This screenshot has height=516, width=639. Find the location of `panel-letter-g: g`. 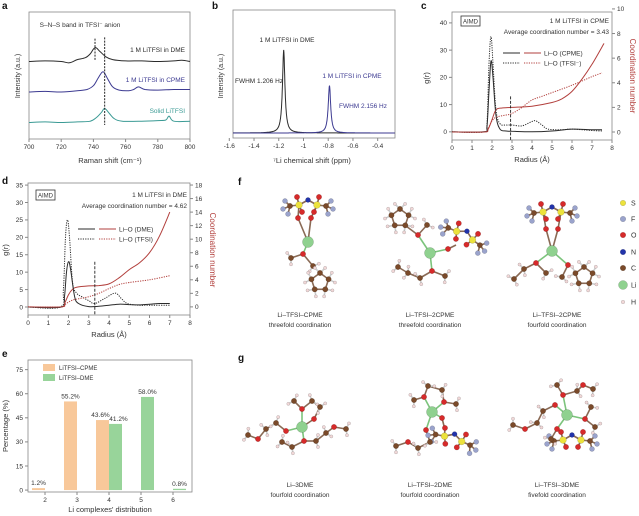

panel-letter-g: g is located at coordinates (241, 358).